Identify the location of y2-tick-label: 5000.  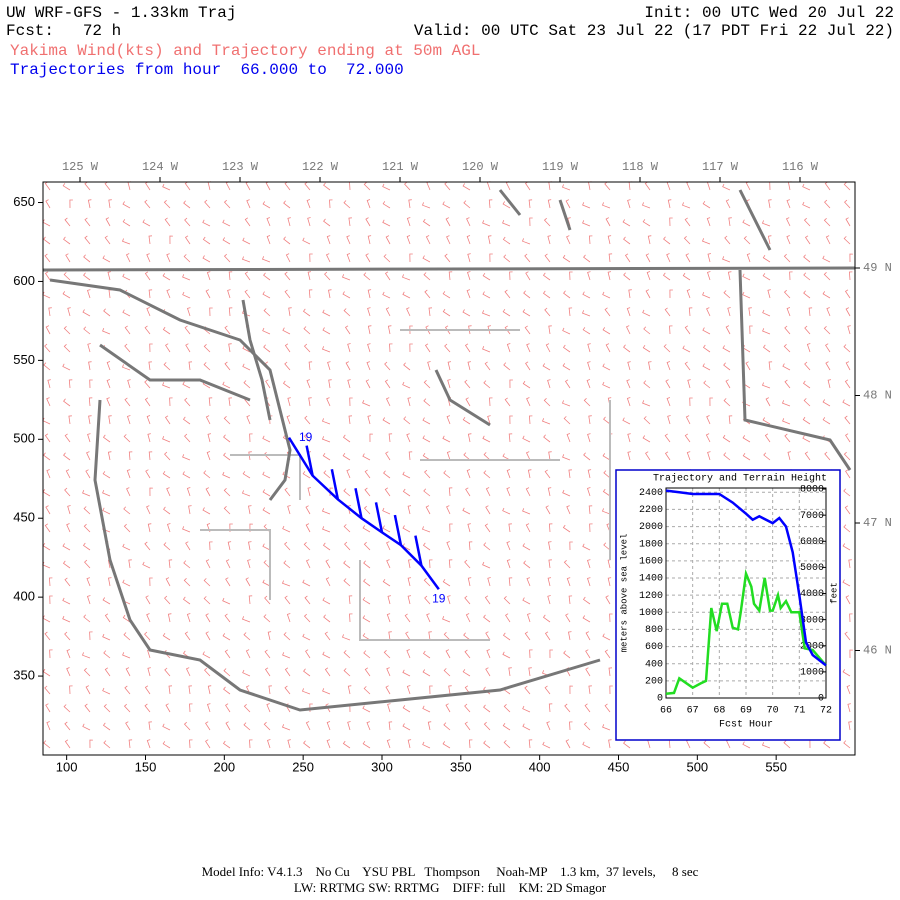
(812, 568).